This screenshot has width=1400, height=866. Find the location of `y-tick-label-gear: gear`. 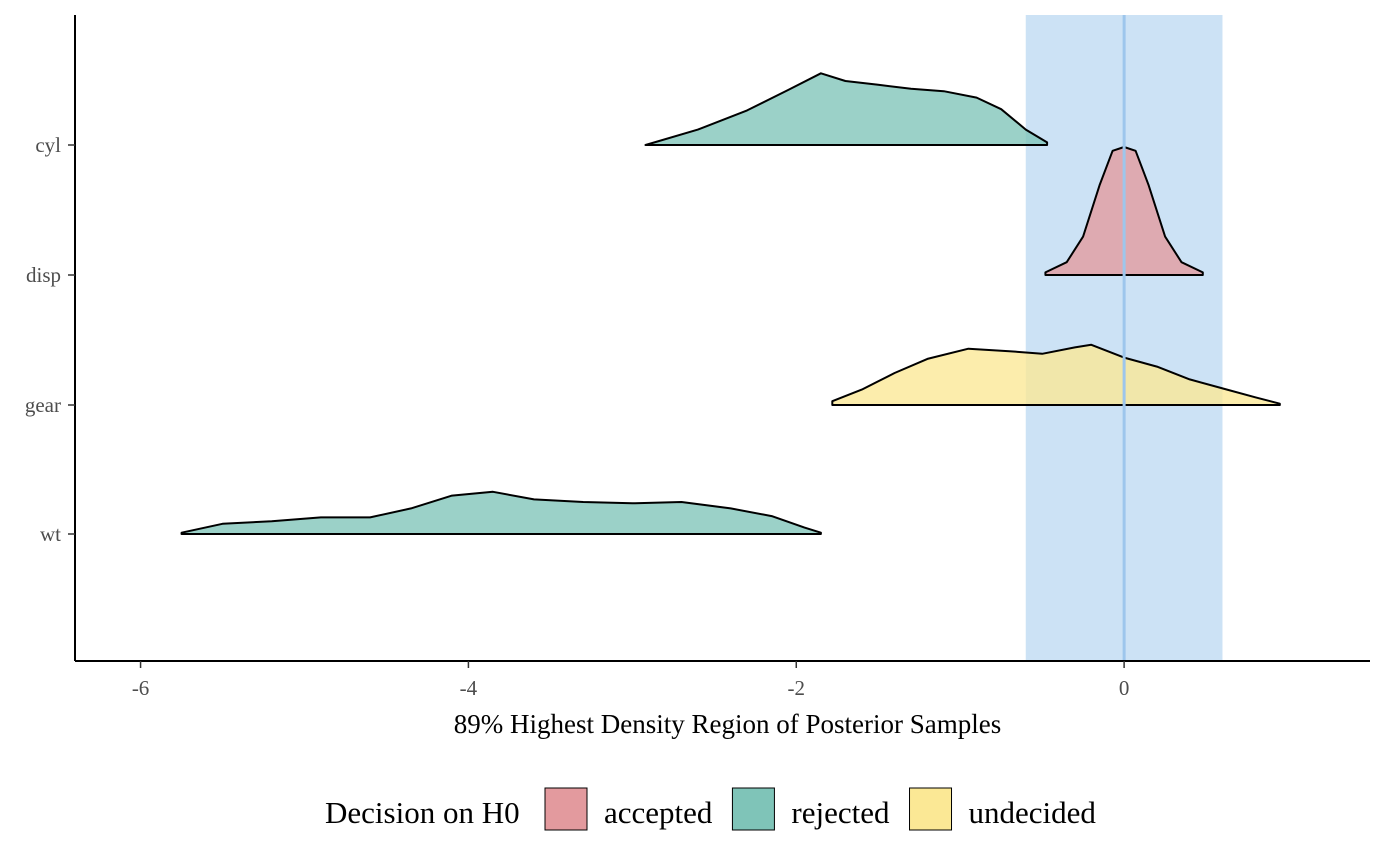

y-tick-label-gear: gear is located at coordinates (43, 405).